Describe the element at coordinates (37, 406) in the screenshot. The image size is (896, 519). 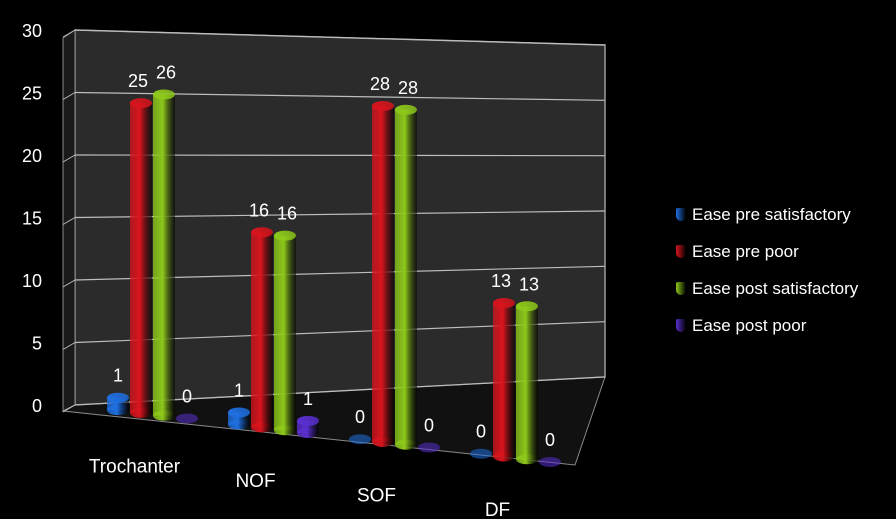
I see `y-tick-label: 0` at that location.